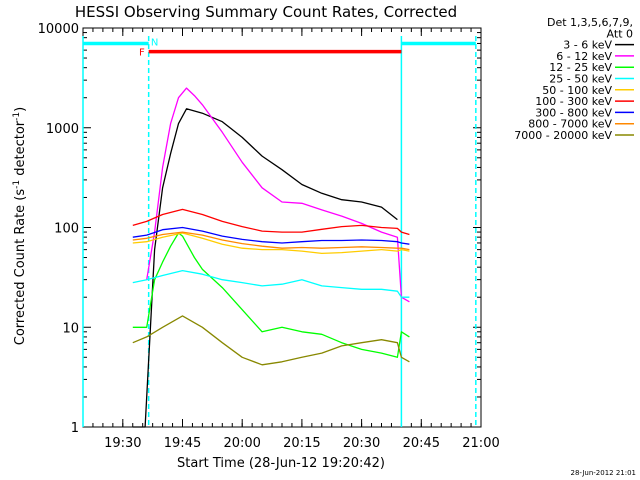  What do you see at coordinates (573, 101) in the screenshot?
I see `legend-label: 100 - 300 keV` at bounding box center [573, 101].